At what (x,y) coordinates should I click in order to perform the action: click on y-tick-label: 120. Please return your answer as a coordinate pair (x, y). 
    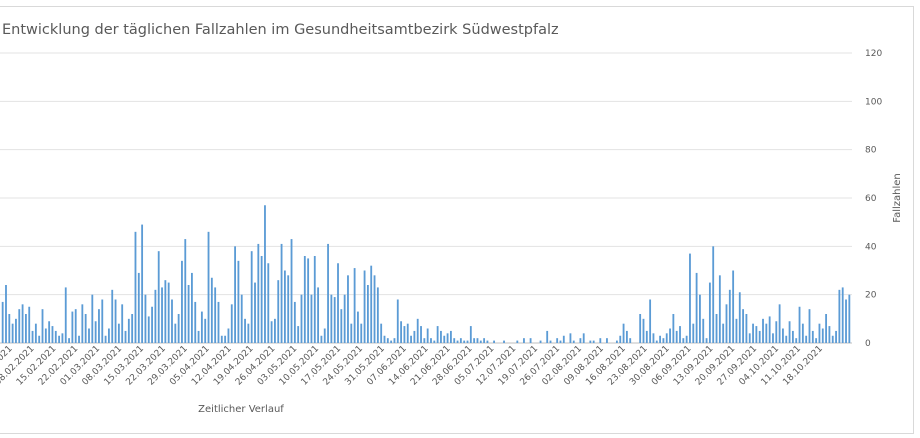
    Looking at the image, I should click on (873, 54).